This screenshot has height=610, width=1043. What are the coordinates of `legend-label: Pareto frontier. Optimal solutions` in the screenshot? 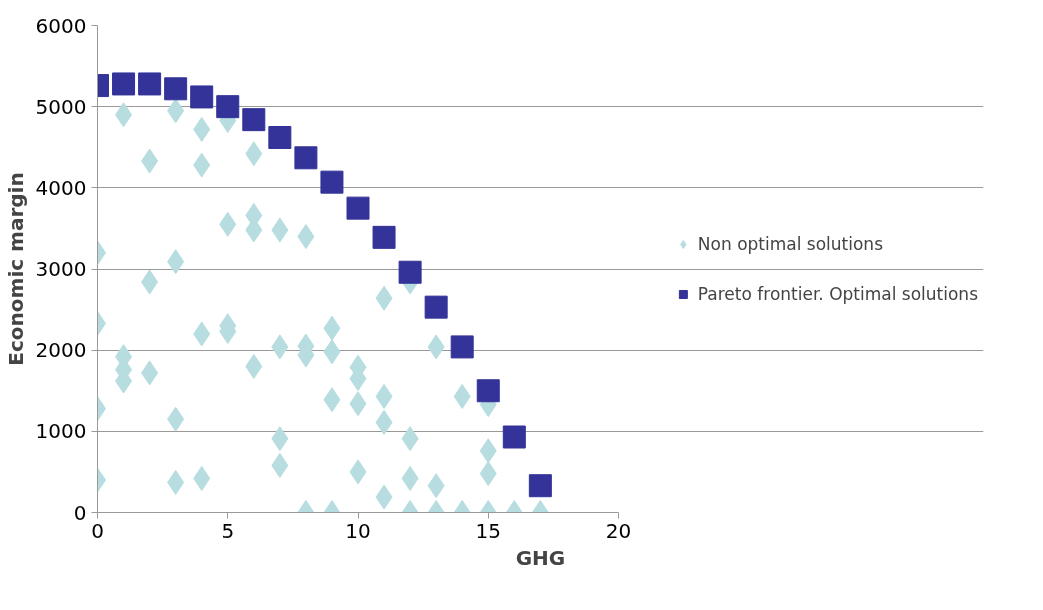 It's located at (837, 293).